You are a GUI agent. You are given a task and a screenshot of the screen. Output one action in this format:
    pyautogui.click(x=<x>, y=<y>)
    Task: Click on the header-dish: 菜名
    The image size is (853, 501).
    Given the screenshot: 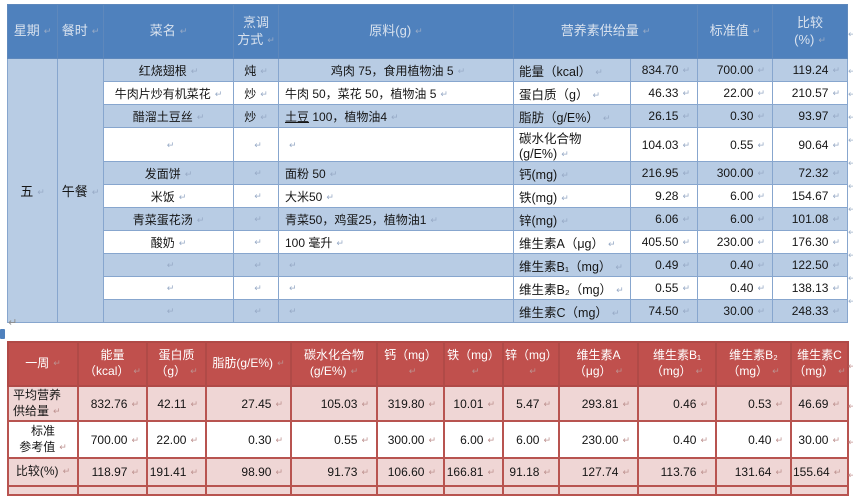 What is the action you would take?
    pyautogui.click(x=168, y=31)
    